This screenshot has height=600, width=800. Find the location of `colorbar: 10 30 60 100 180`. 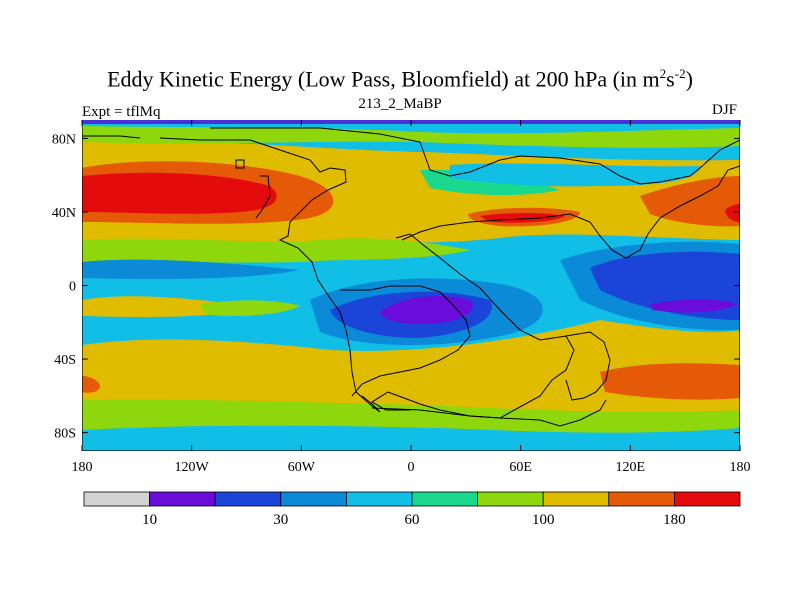

colorbar: 10 30 60 100 180 is located at coordinates (412, 509).